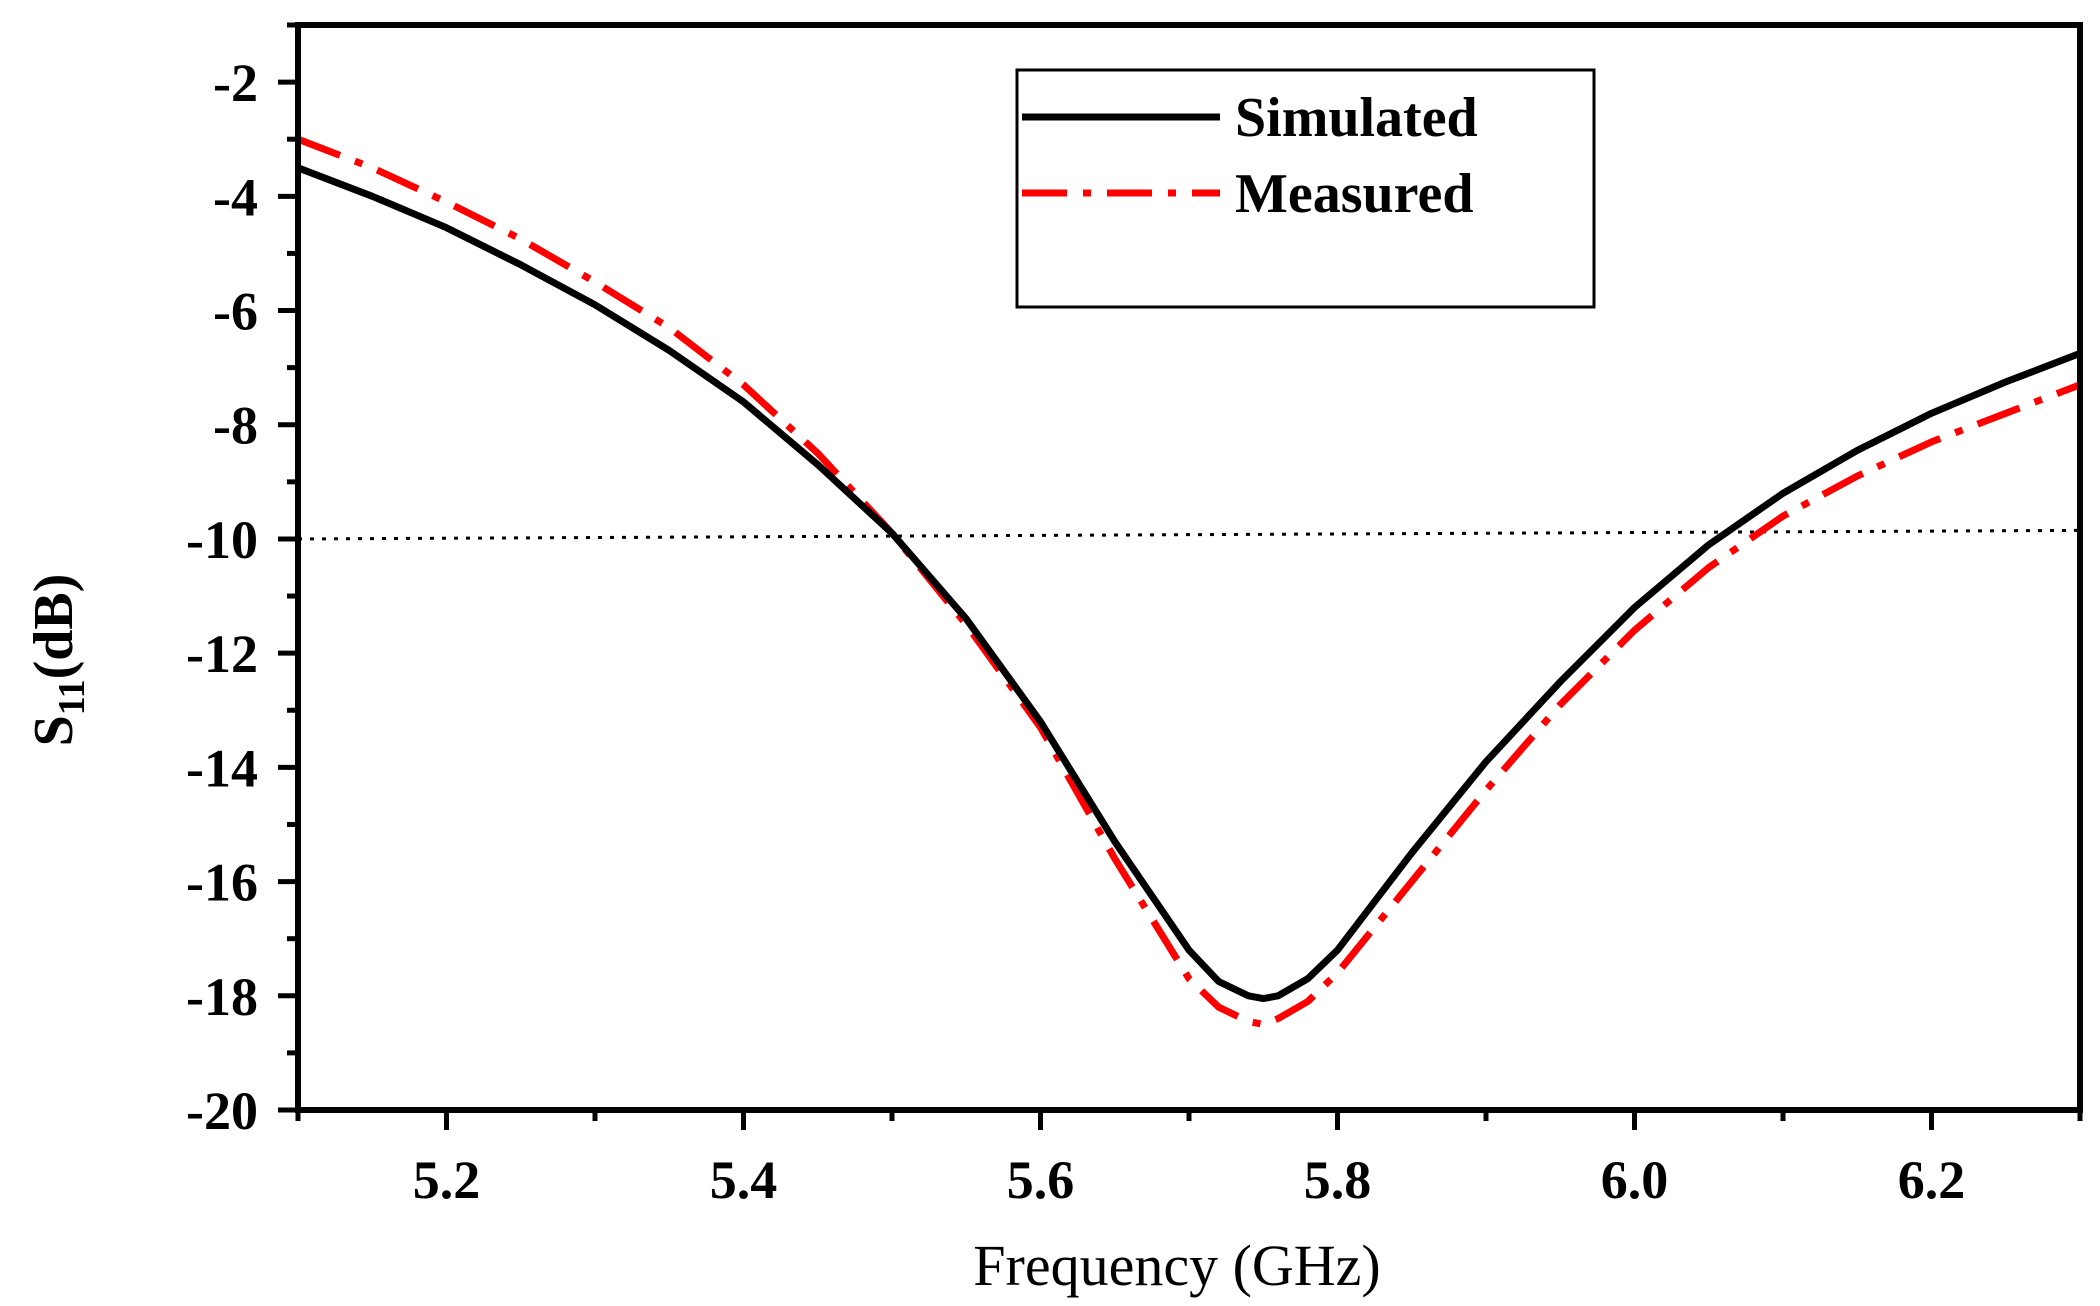 This screenshot has width=2100, height=1306. Describe the element at coordinates (54, 730) in the screenshot. I see `y-axis-title-main: S` at that location.